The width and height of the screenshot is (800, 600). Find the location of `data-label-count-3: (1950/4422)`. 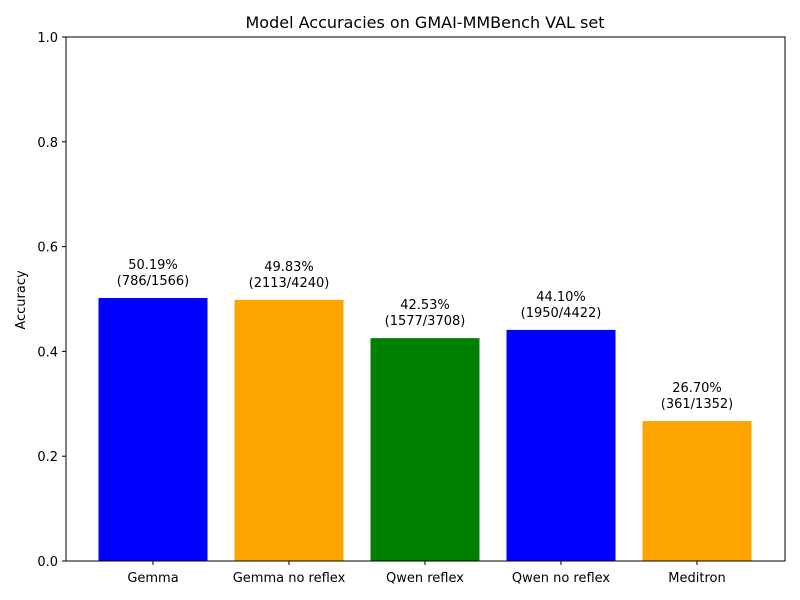

data-label-count-3: (1950/4422) is located at coordinates (561, 313).